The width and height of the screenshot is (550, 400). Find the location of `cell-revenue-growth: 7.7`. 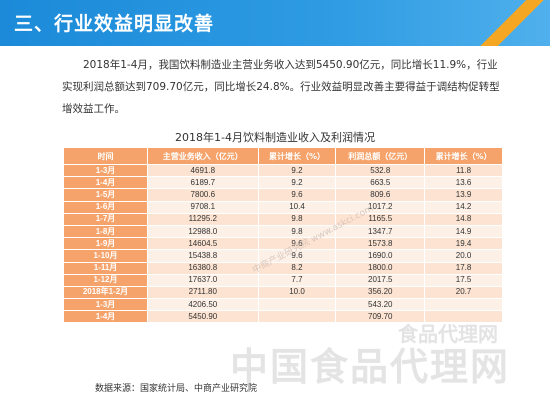

cell-revenue-growth: 7.7 is located at coordinates (297, 280).